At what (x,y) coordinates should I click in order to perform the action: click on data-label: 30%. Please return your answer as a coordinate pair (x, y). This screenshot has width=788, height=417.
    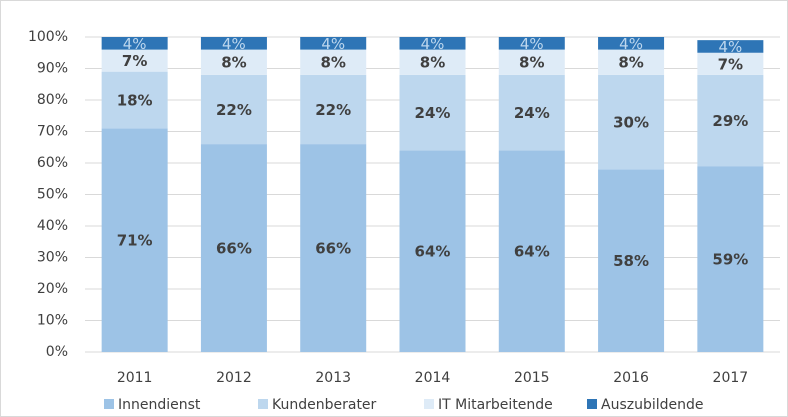
    Looking at the image, I should click on (631, 123).